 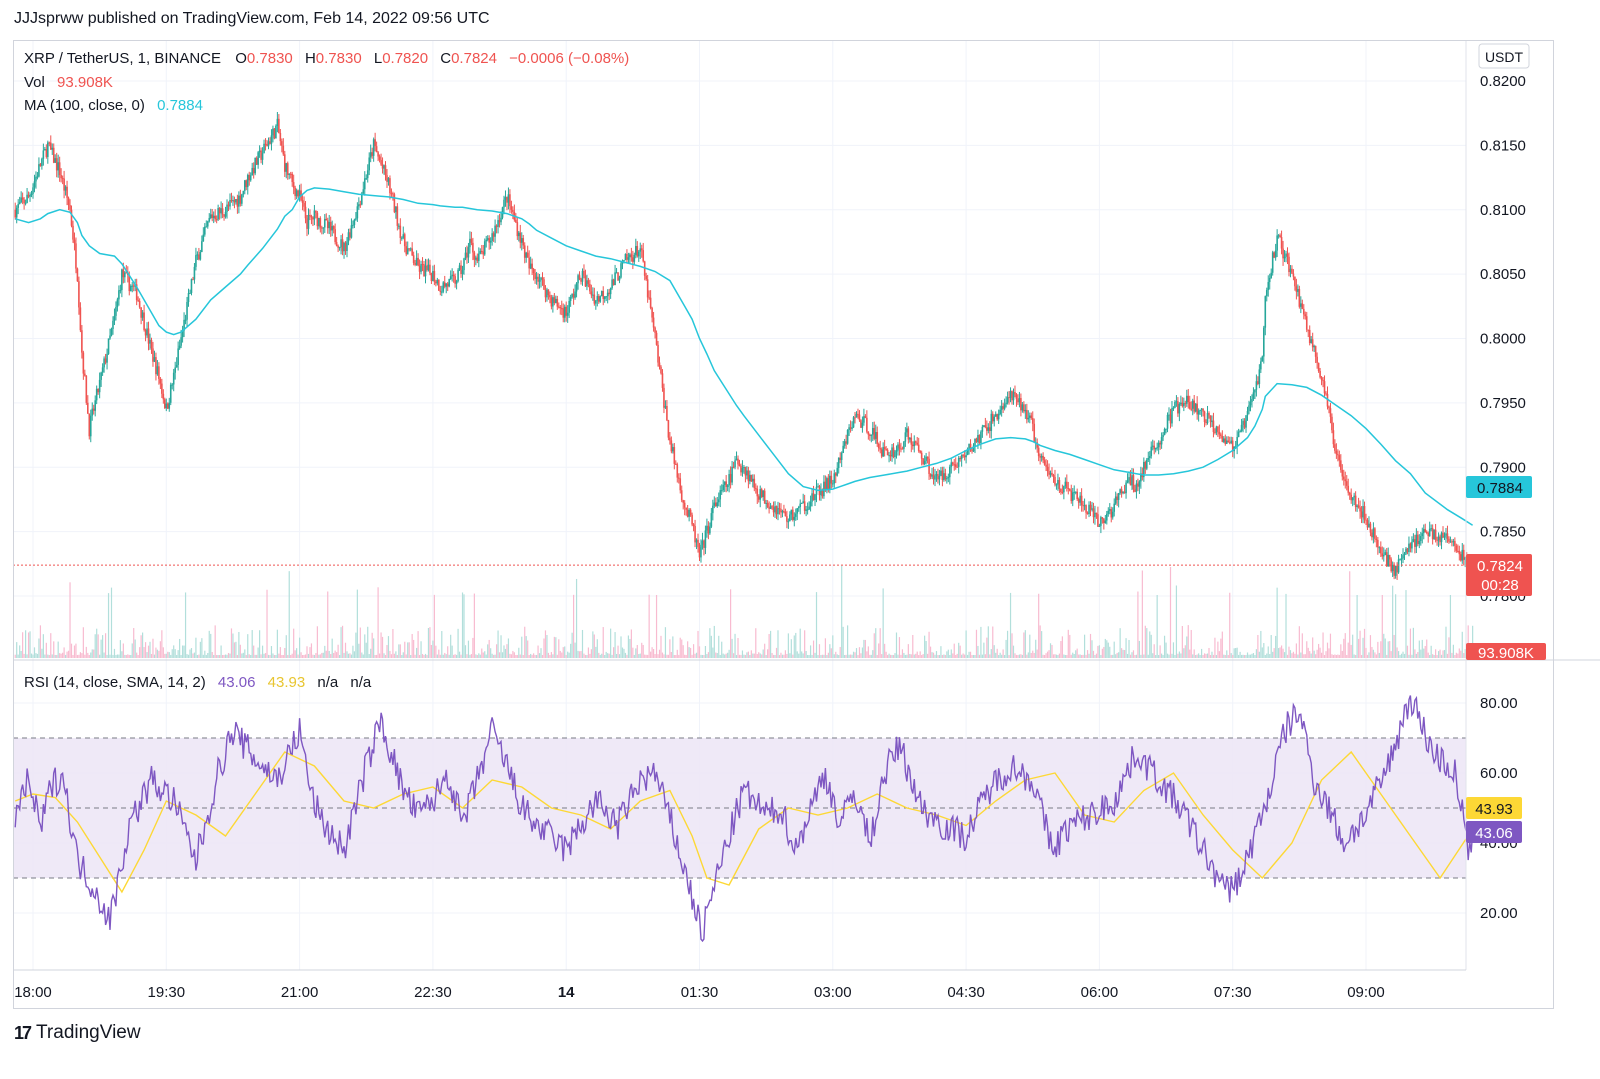 I want to click on tradingview-footer: 17 TradingView, so click(x=77, y=1033).